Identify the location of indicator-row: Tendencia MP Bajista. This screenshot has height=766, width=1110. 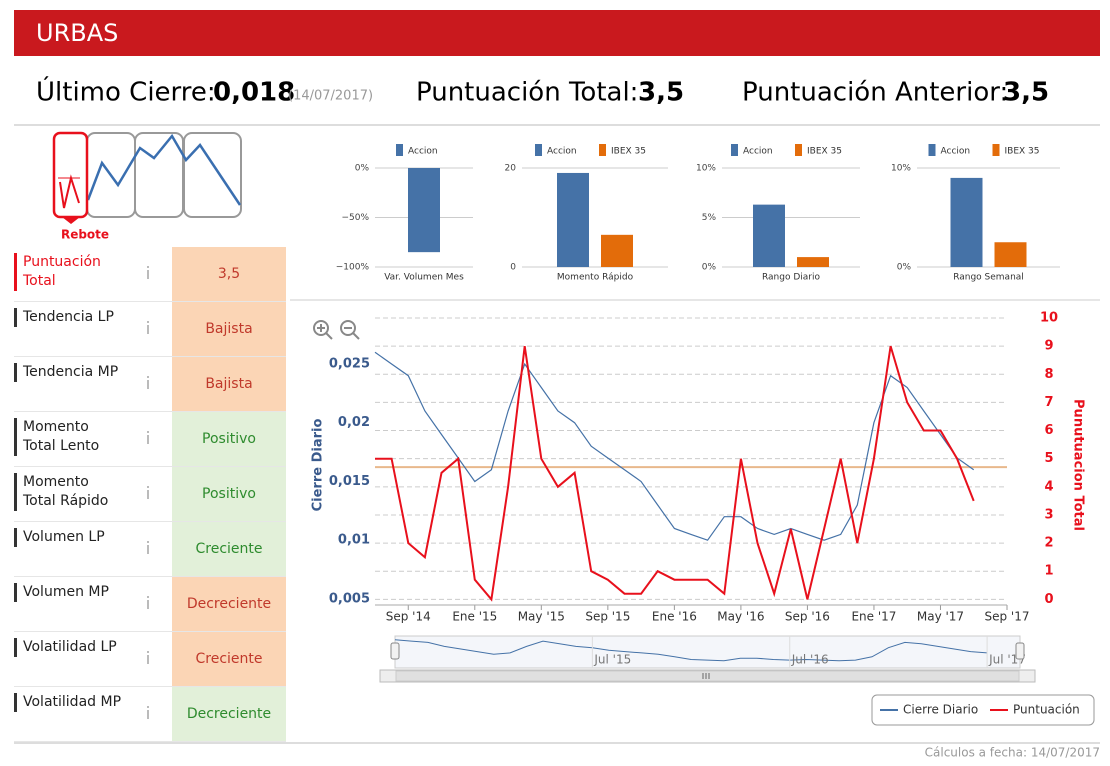
(150, 384).